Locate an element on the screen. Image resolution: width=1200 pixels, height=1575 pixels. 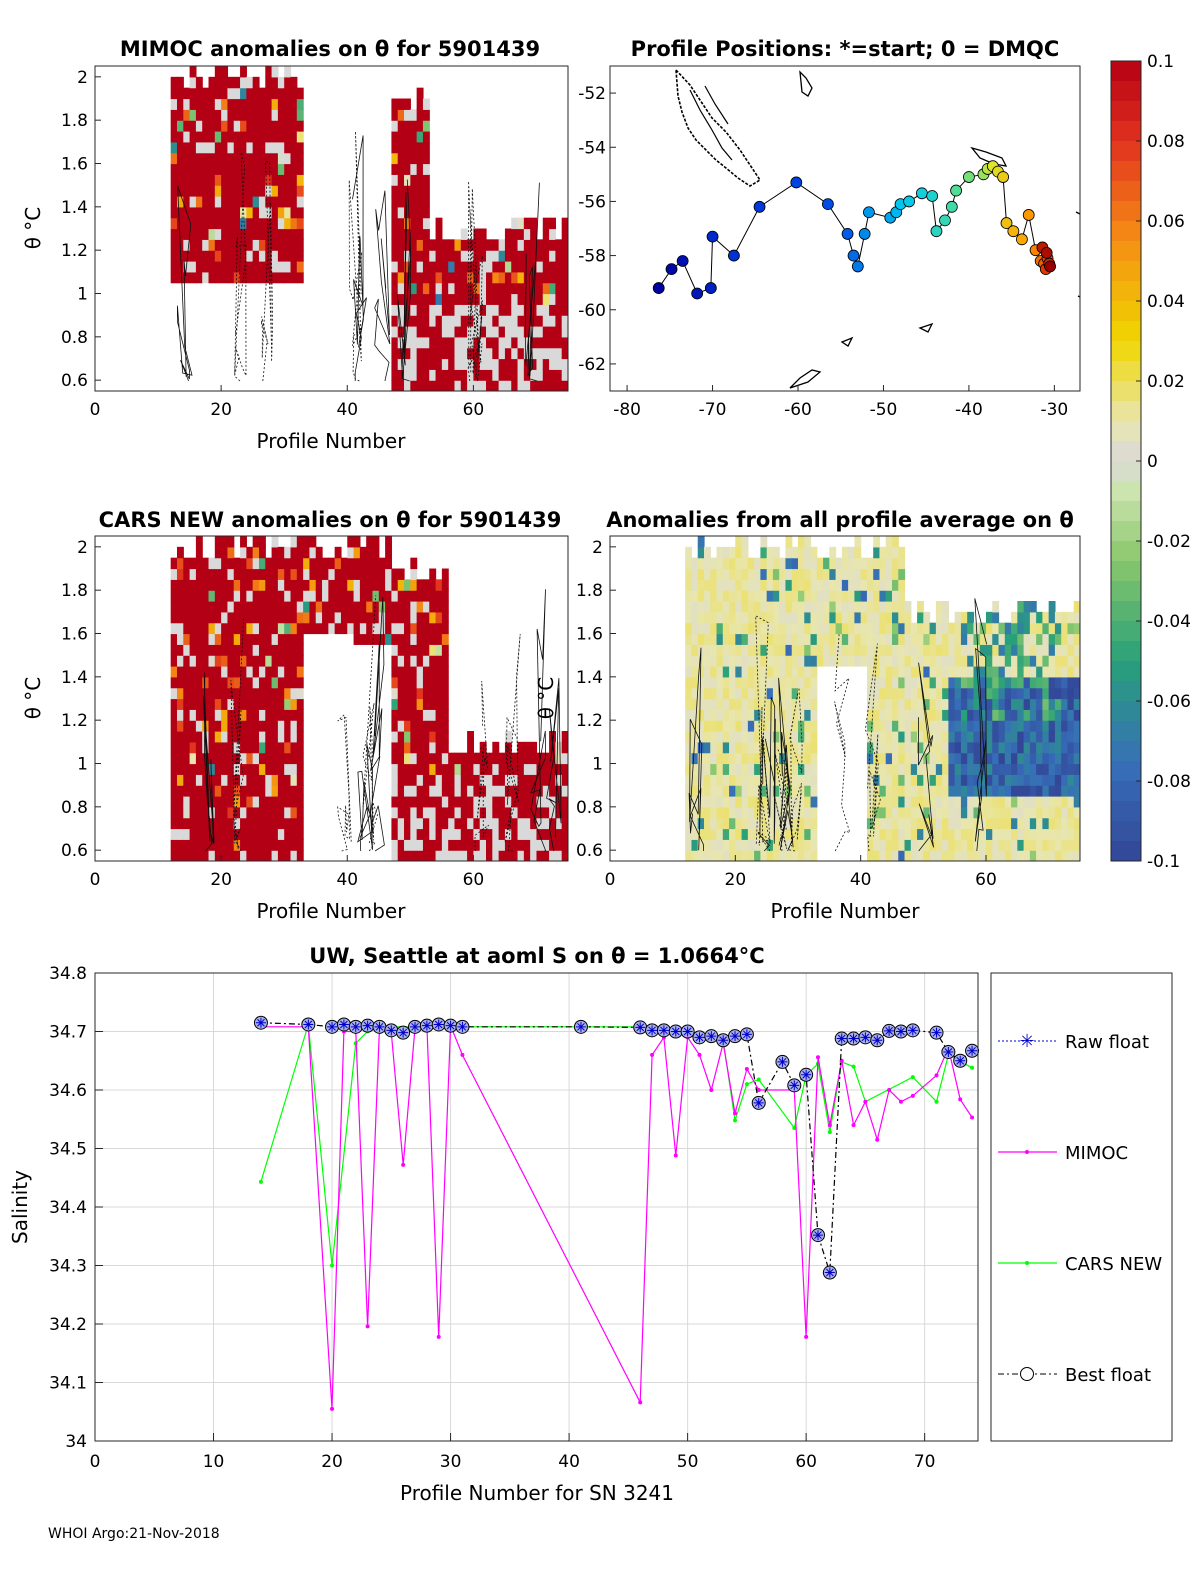
south-america-coast is located at coordinates (718, 127).